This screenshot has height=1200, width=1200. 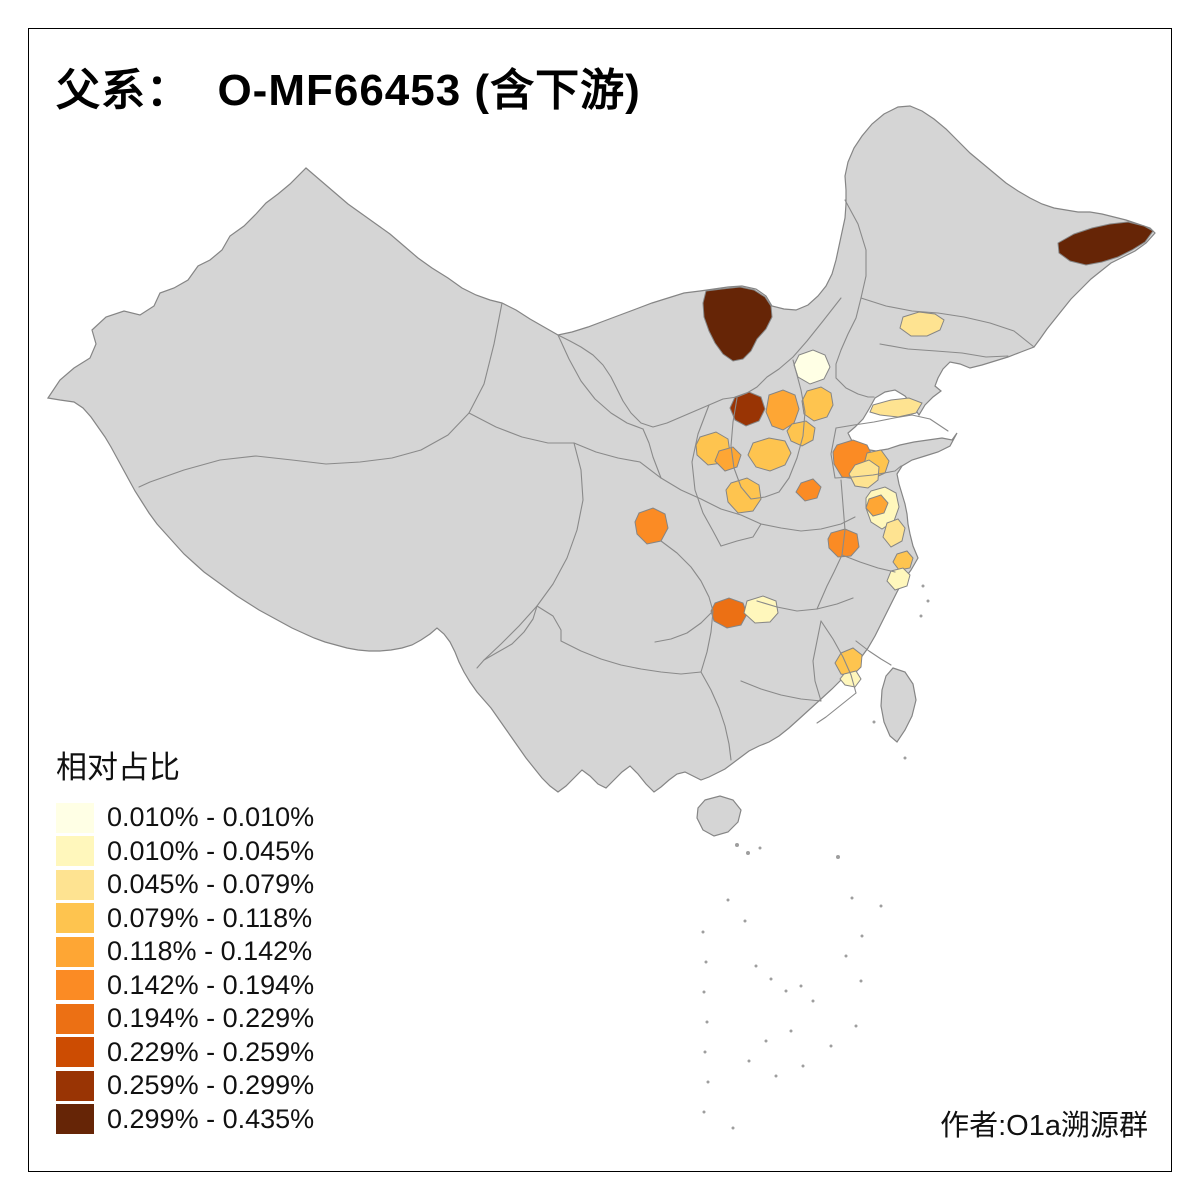 I want to click on legend-title: 相对占比, so click(x=118, y=767).